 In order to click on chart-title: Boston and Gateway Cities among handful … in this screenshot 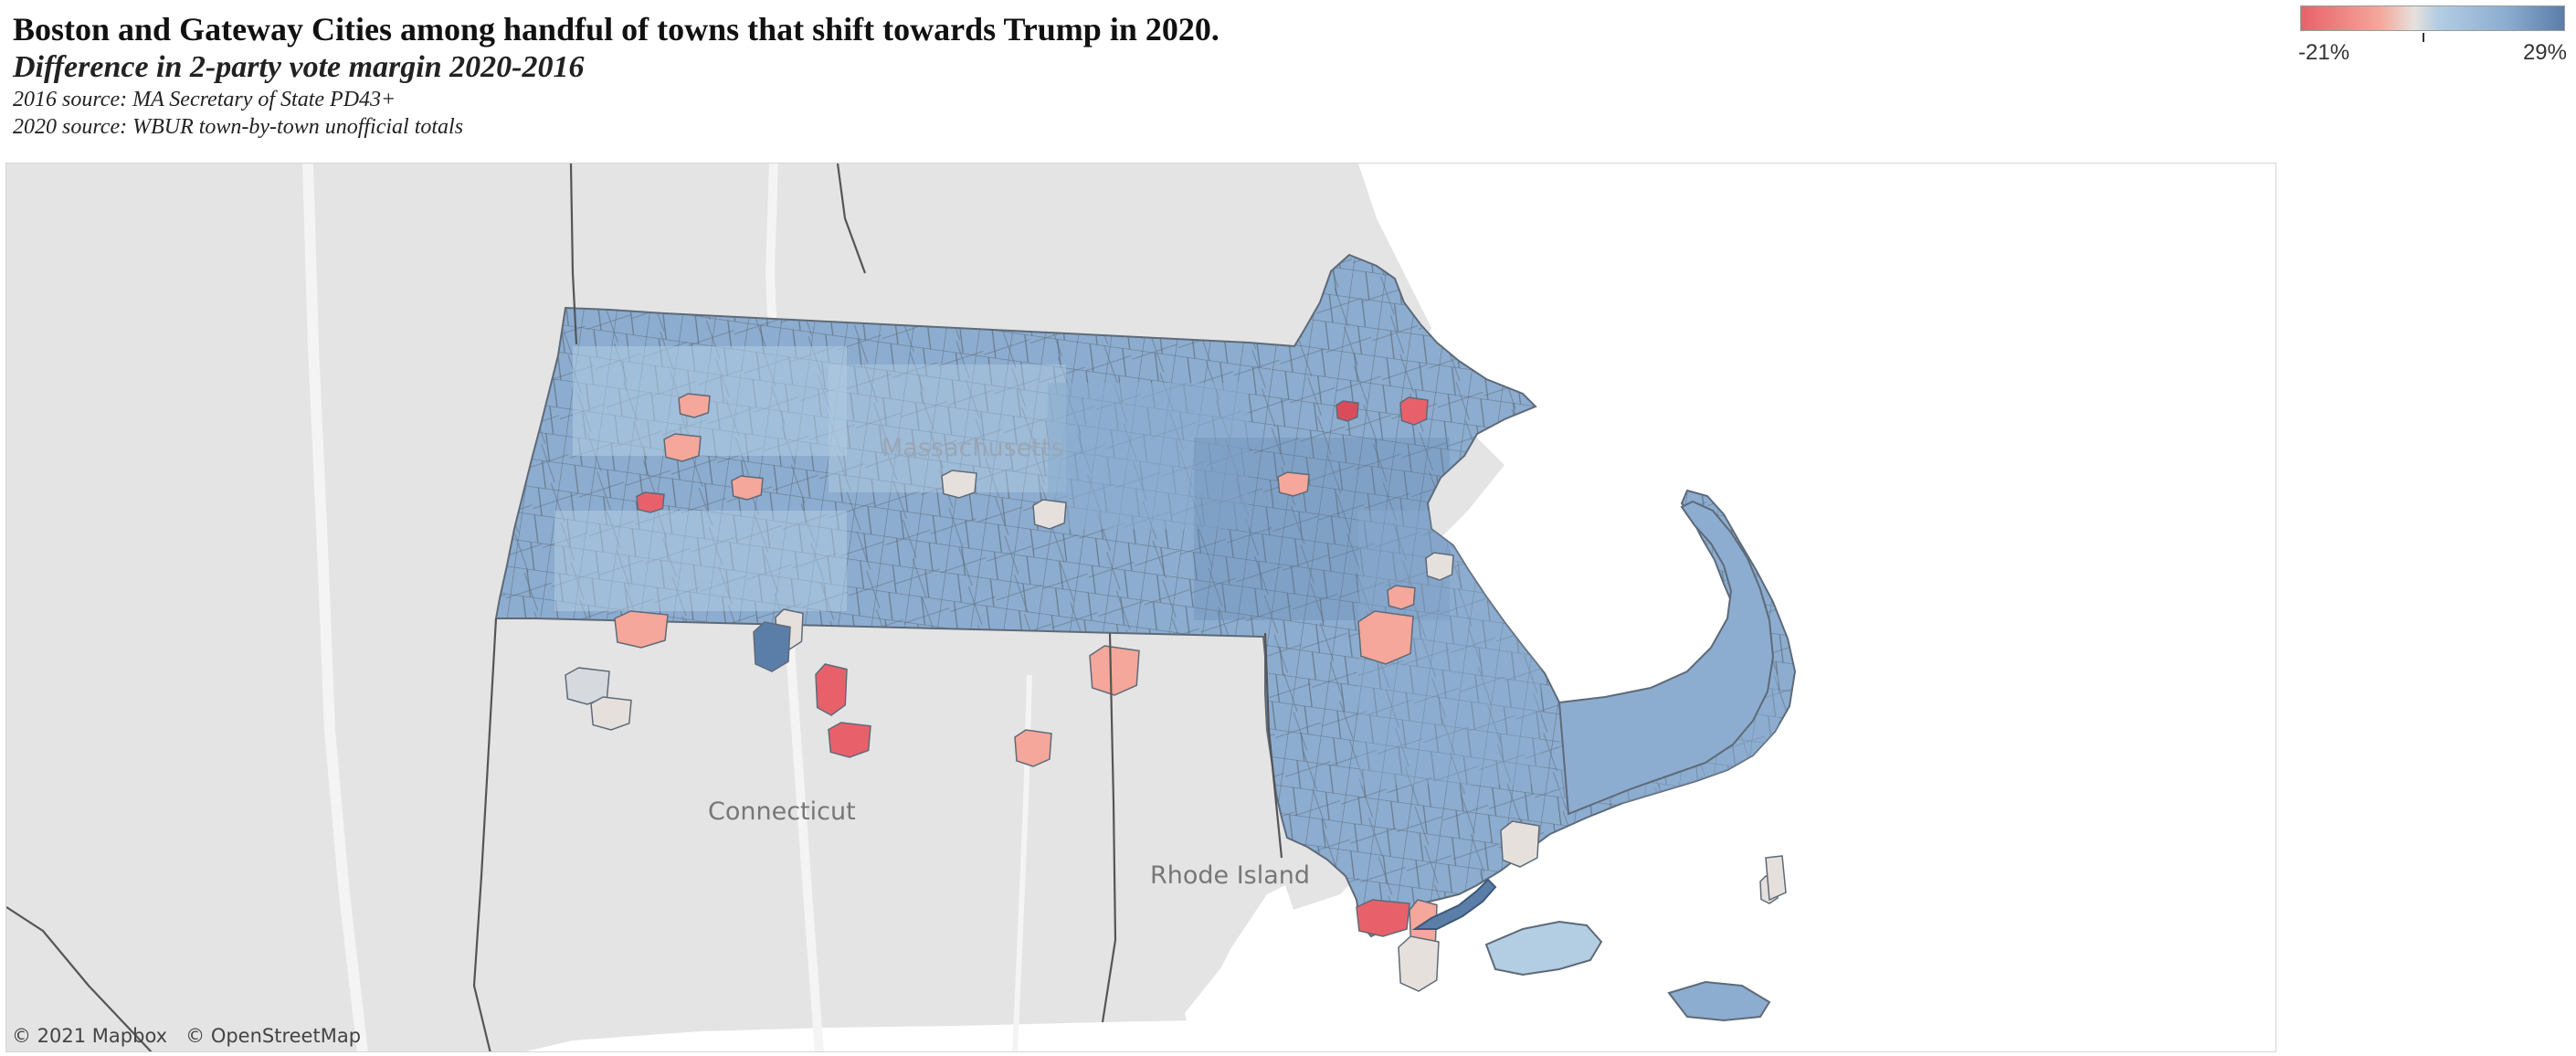, I will do `click(616, 30)`.